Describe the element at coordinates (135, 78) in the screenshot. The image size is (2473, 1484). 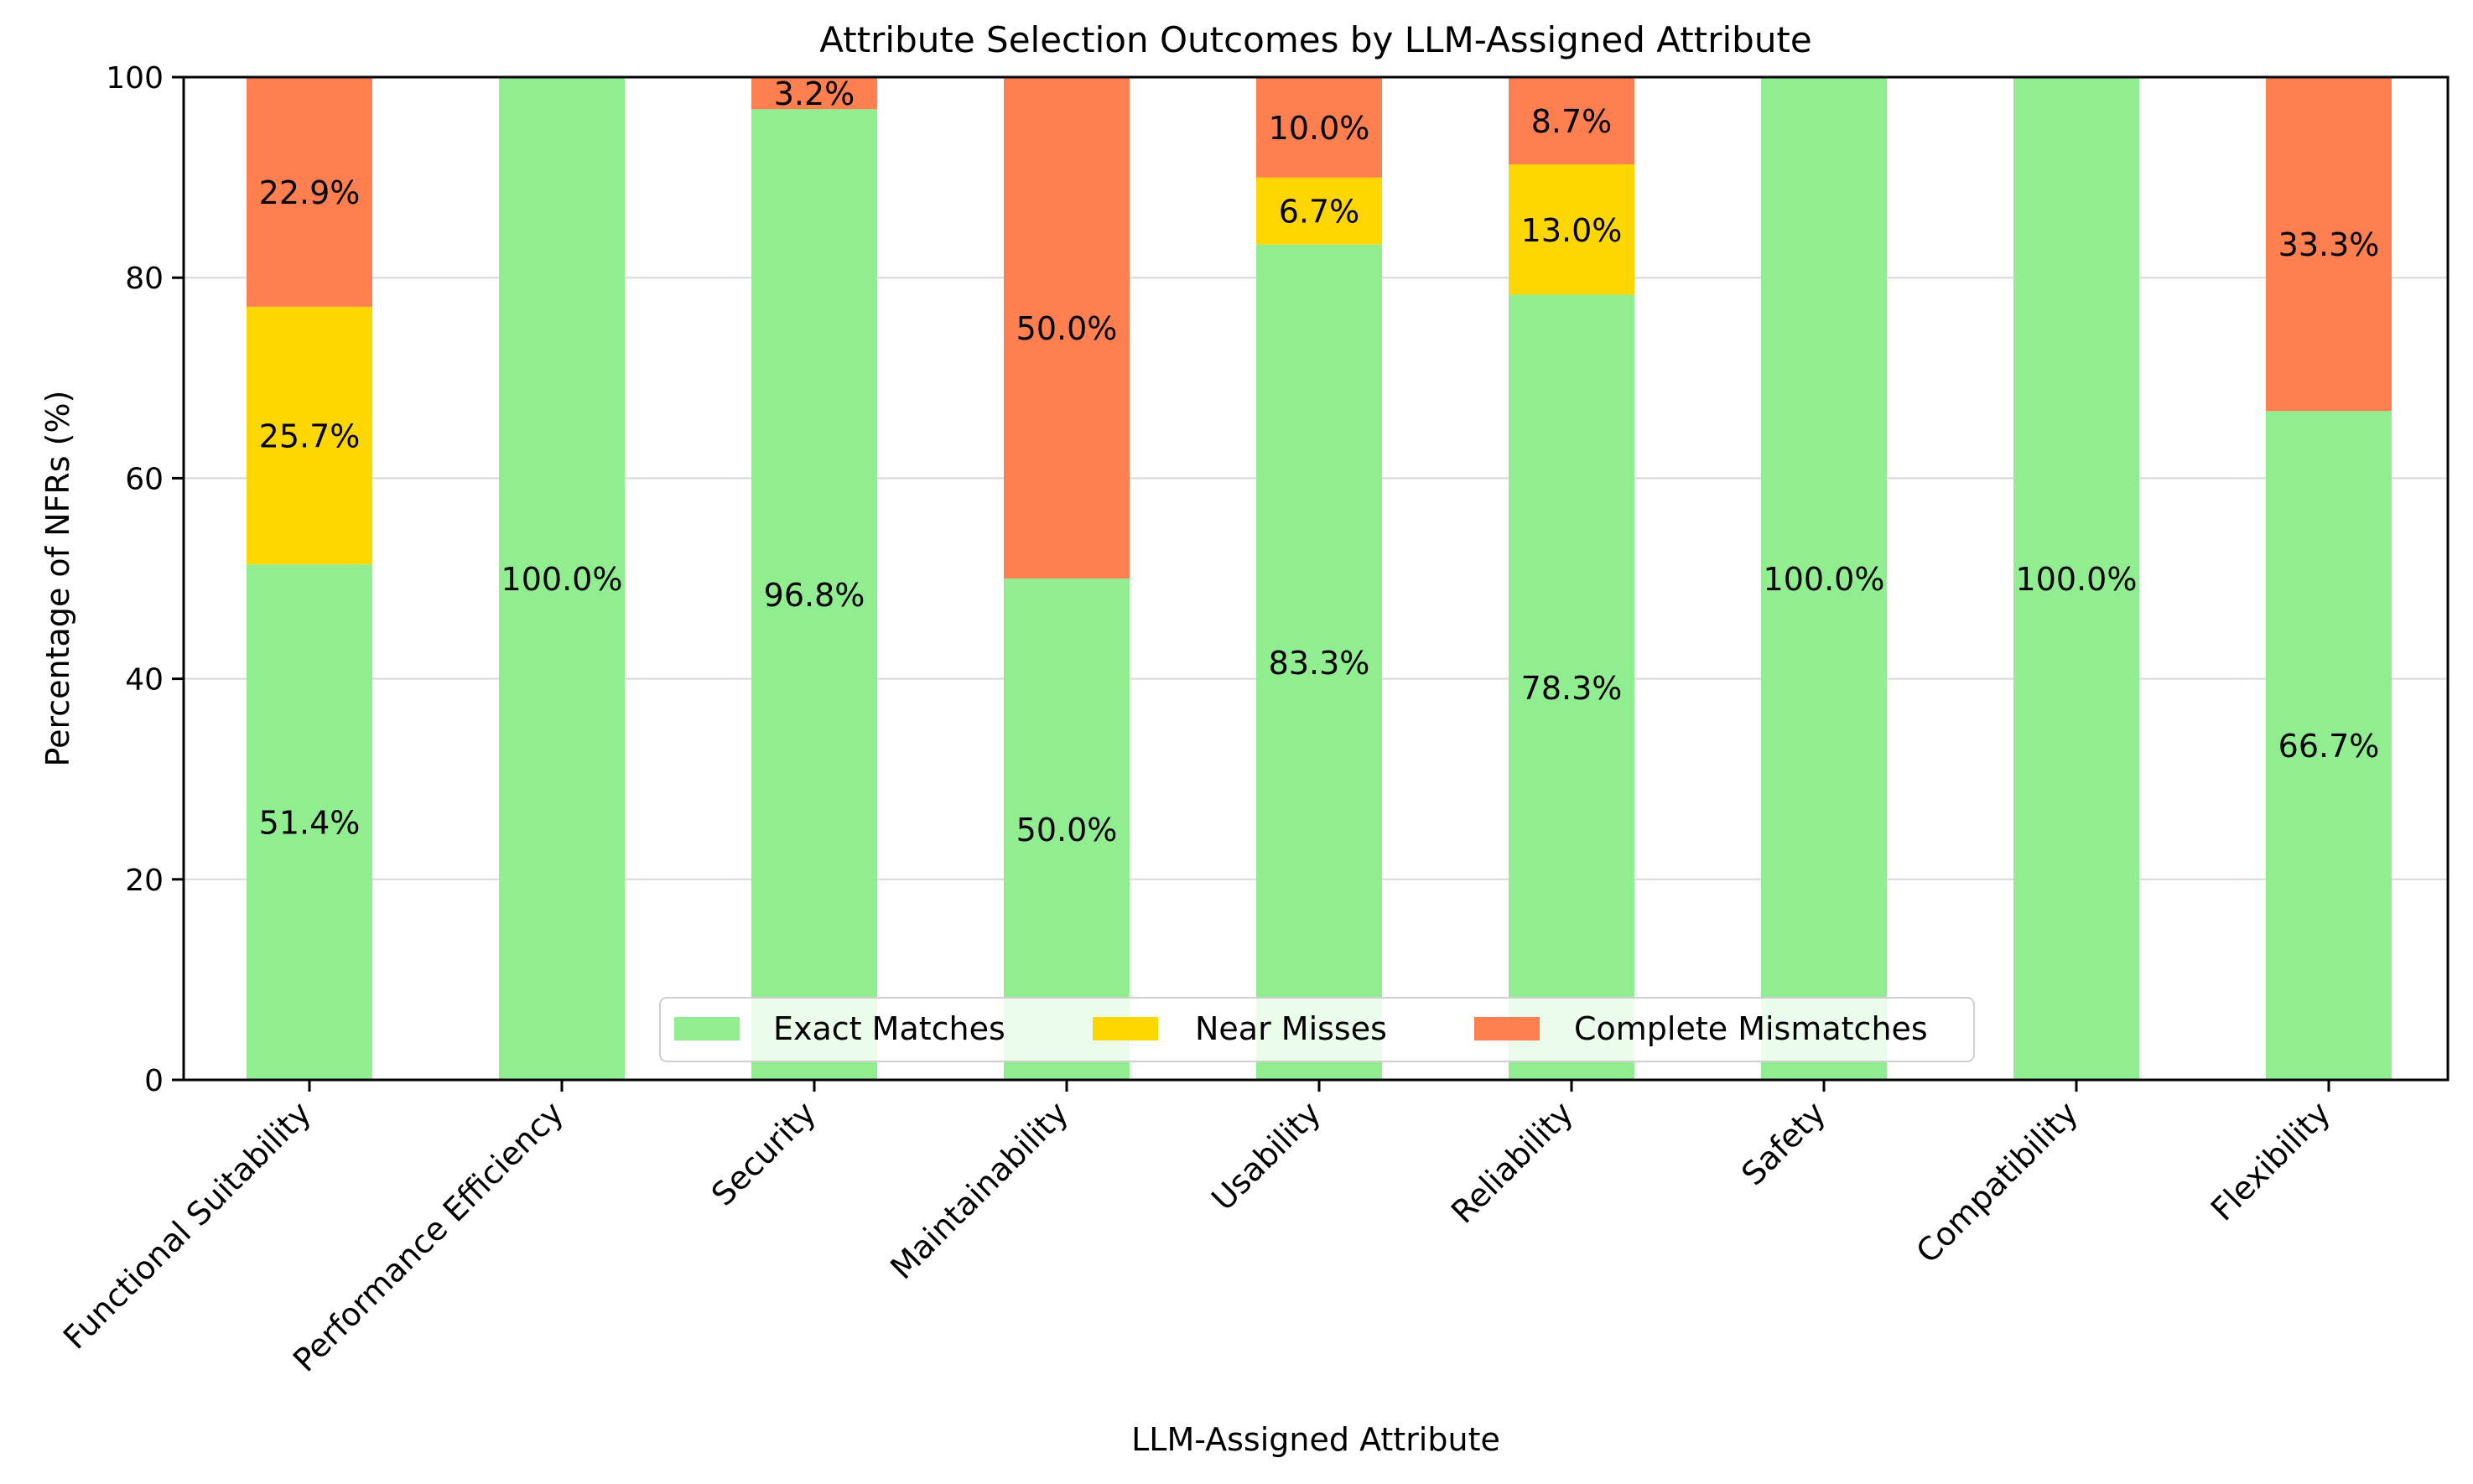
I see `y-tick-label: 100` at that location.